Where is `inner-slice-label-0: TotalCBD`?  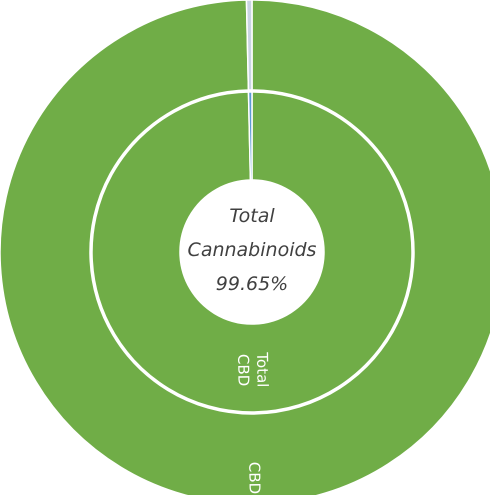
inner-slice-label-0: TotalCBD is located at coordinates (252, 369).